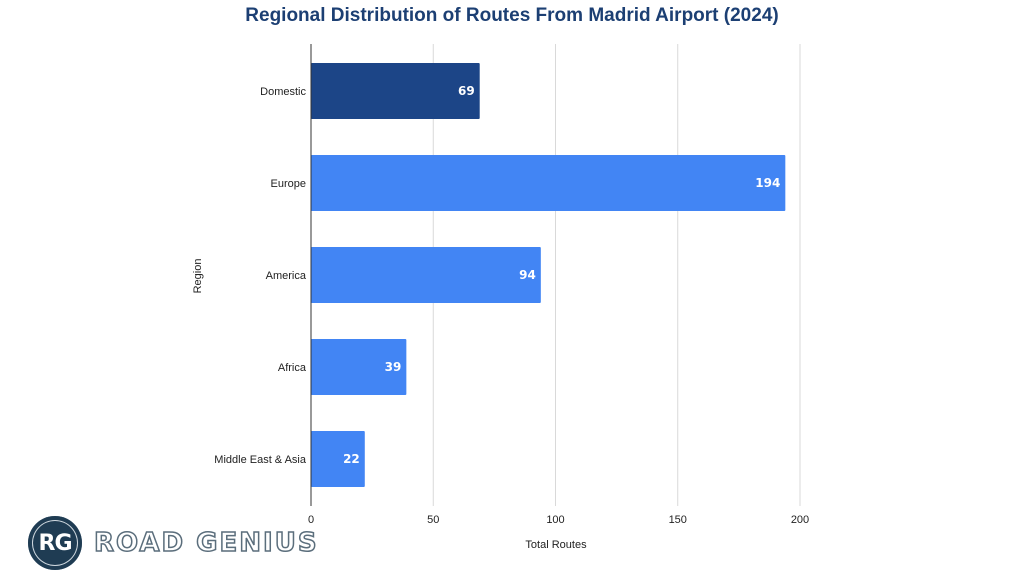 The height and width of the screenshot is (582, 1024). Describe the element at coordinates (433, 520) in the screenshot. I see `x-tick-label: 50` at that location.